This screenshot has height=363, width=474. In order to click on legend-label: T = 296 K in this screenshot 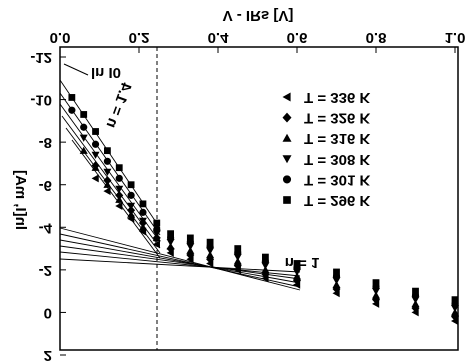, I will do `click(337, 200)`.